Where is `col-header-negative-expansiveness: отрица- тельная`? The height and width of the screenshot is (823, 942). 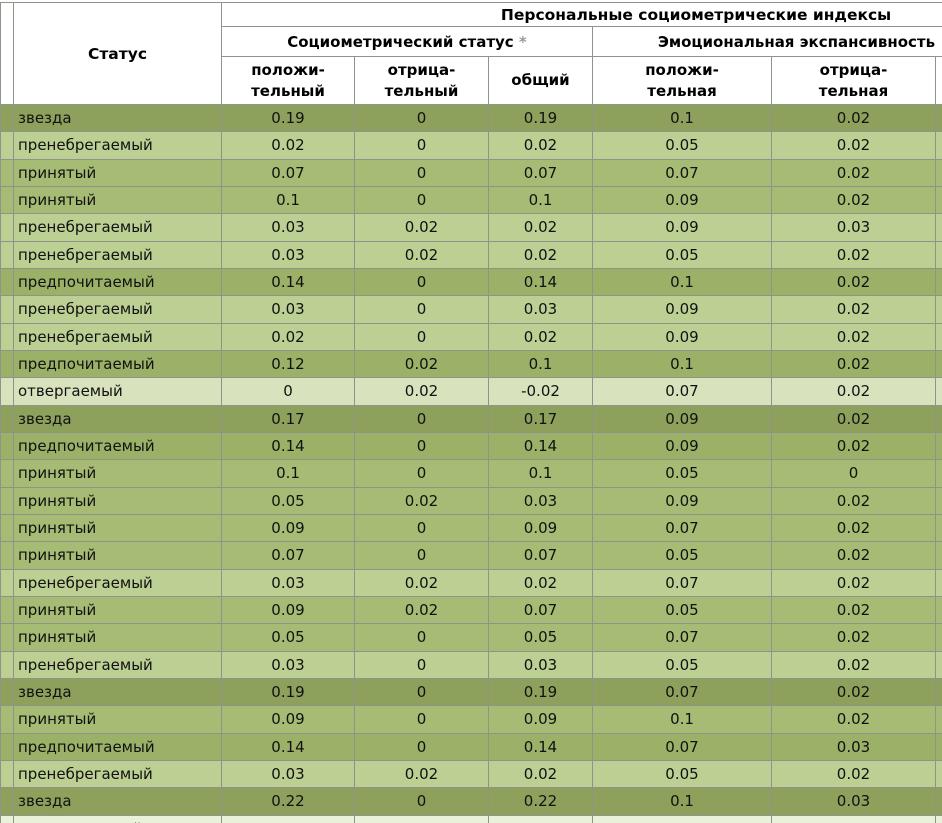 col-header-negative-expansiveness: отрица- тельная is located at coordinates (853, 80).